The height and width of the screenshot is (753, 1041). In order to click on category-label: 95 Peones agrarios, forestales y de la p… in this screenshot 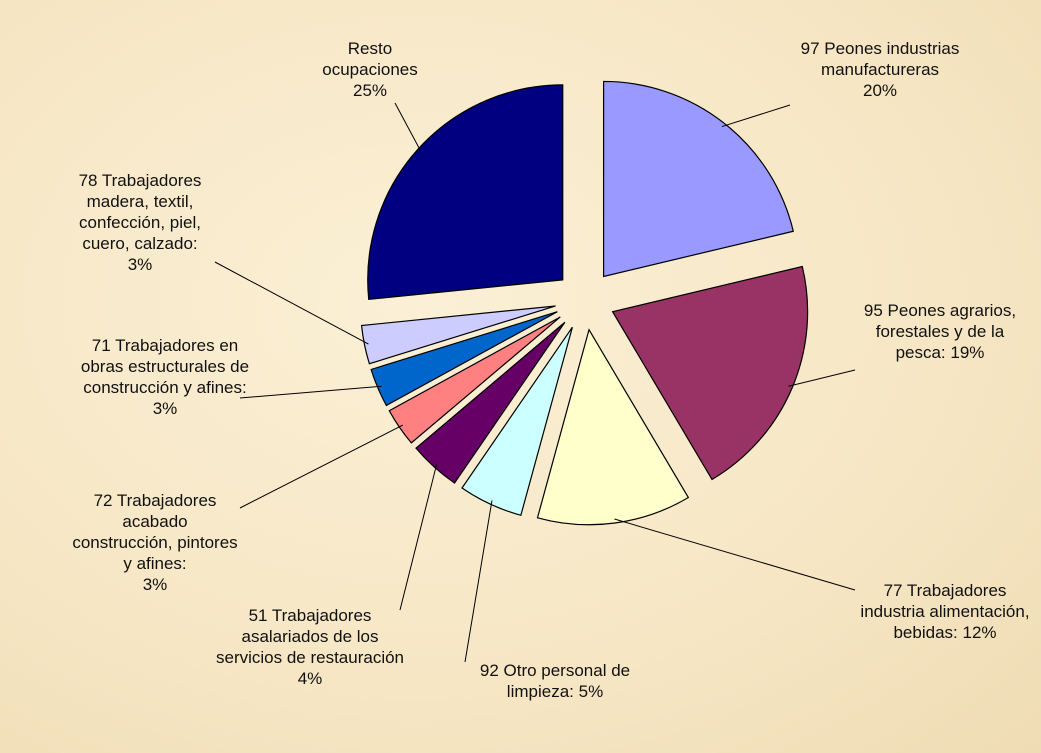, I will do `click(940, 331)`.